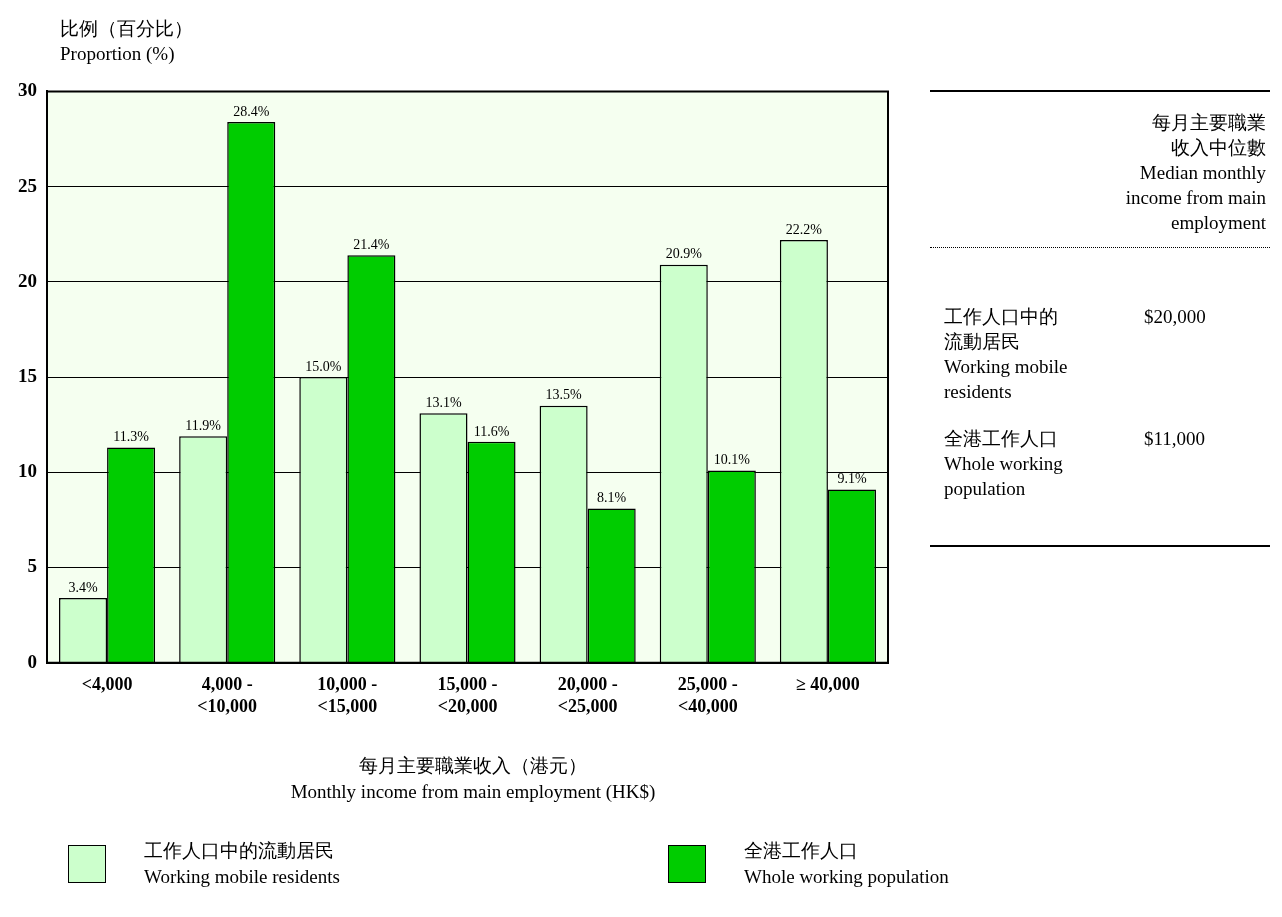 The image size is (1282, 917). Describe the element at coordinates (1175, 439) in the screenshot. I see `text: $11,000` at that location.